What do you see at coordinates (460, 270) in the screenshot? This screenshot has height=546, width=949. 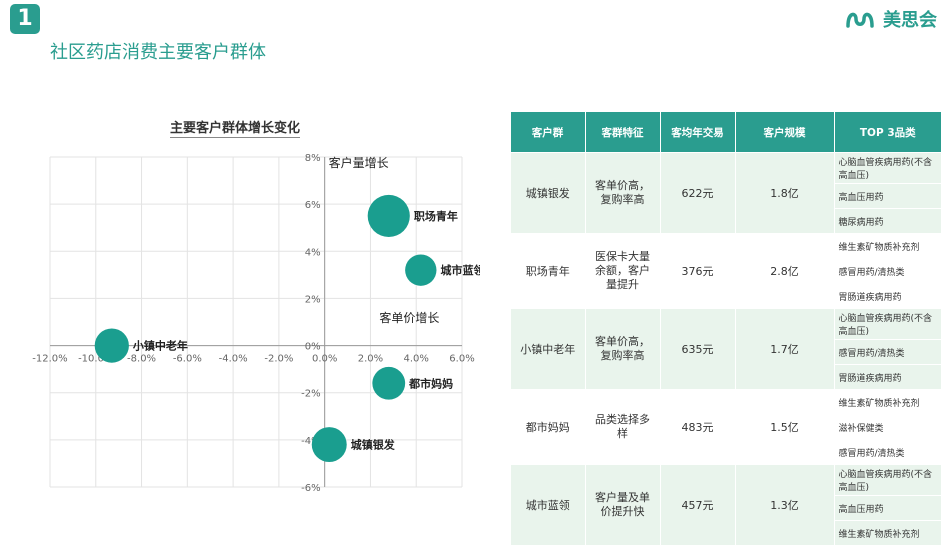 I see `bubble-label: 城市蓝领` at bounding box center [460, 270].